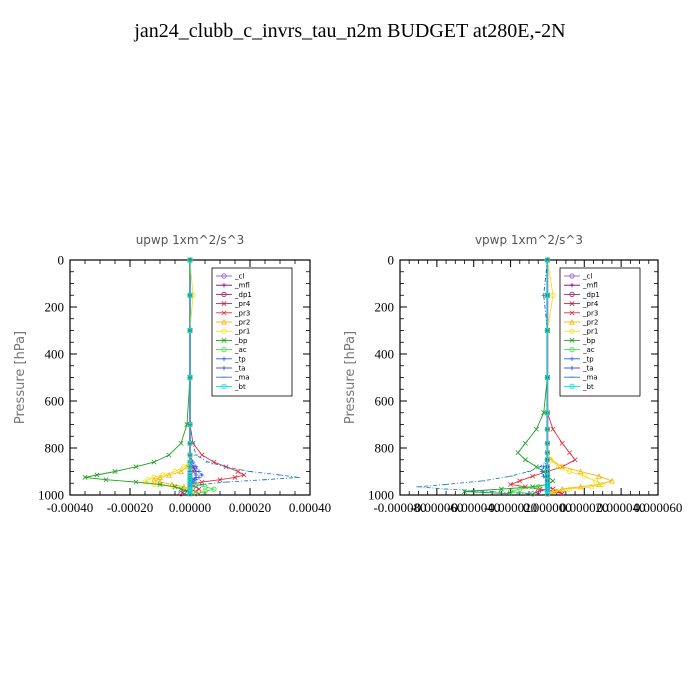  Describe the element at coordinates (190, 240) in the screenshot. I see `panel1-title: upwp 1xm^2/s^3` at that location.